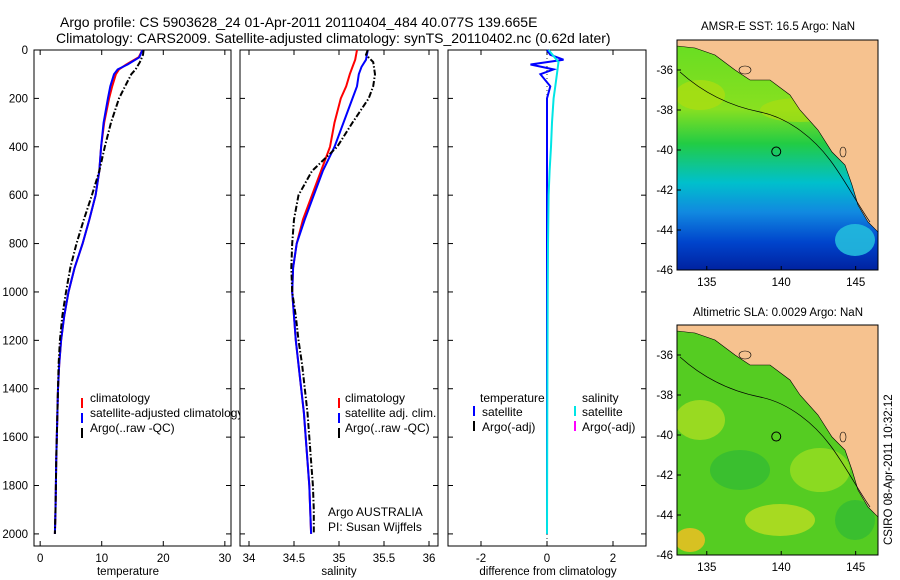  Describe the element at coordinates (163, 559) in the screenshot. I see `x-tick-label: 20` at that location.